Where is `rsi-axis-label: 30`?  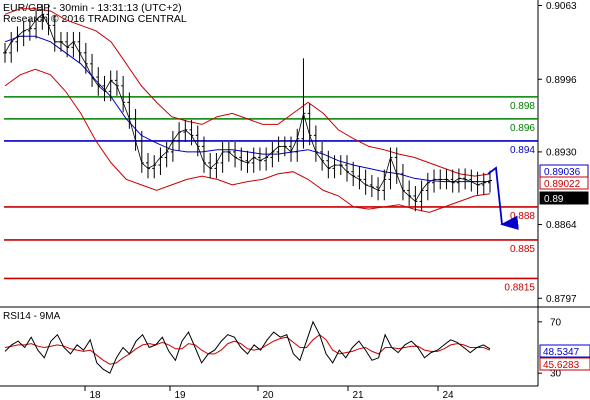 rsi-axis-label: 30 is located at coordinates (556, 374).